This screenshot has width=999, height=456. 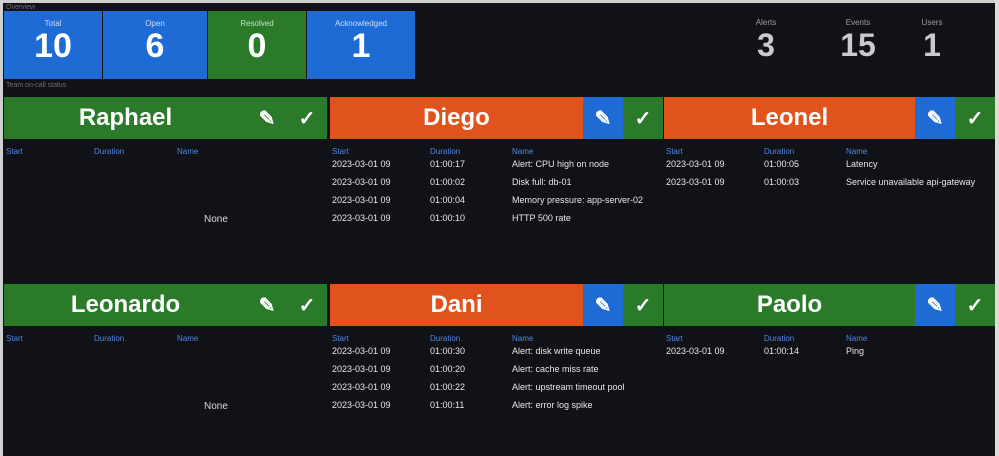 I want to click on row-label: Team on-call status, so click(x=36, y=85).